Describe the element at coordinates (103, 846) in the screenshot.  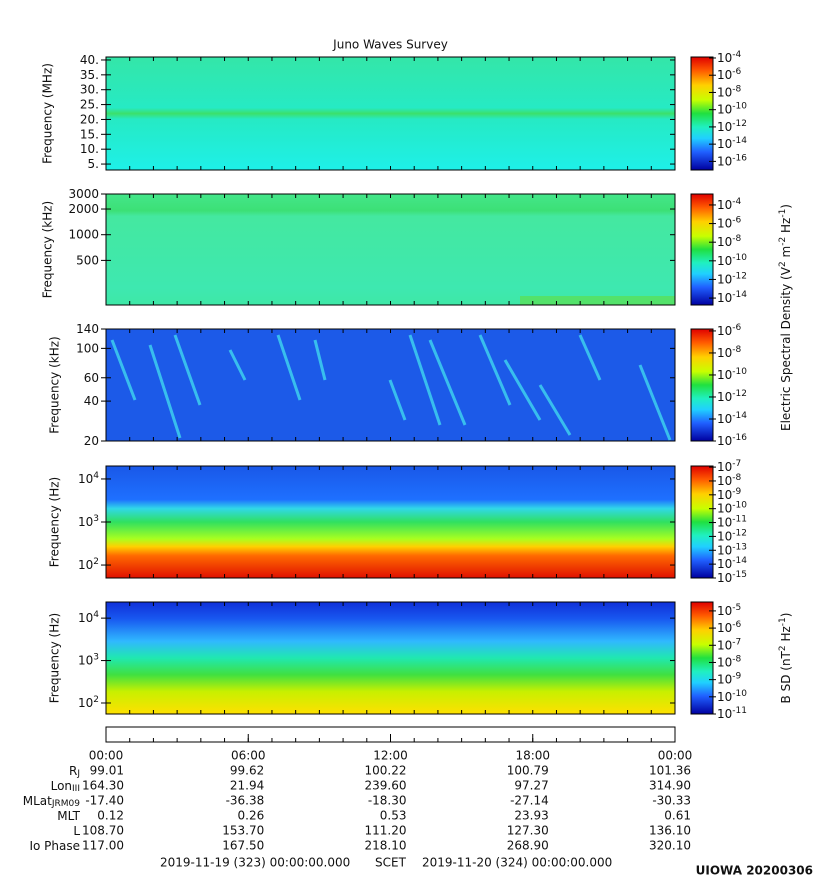
I see `ephemeris-value: 117.00` at that location.